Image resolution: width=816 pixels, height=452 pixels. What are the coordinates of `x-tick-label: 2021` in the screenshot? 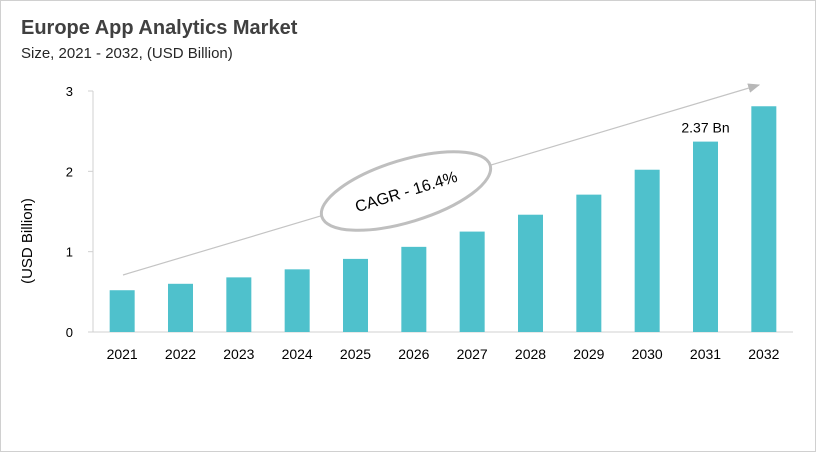 It's located at (122, 354).